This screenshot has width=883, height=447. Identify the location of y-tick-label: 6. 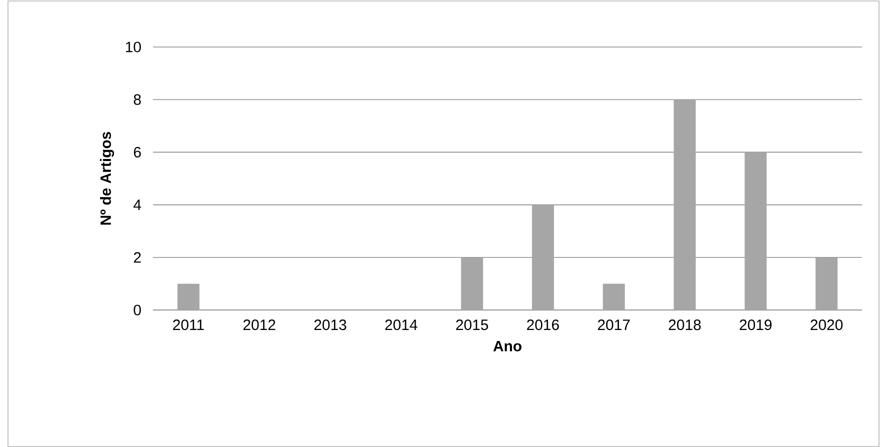
(137, 152).